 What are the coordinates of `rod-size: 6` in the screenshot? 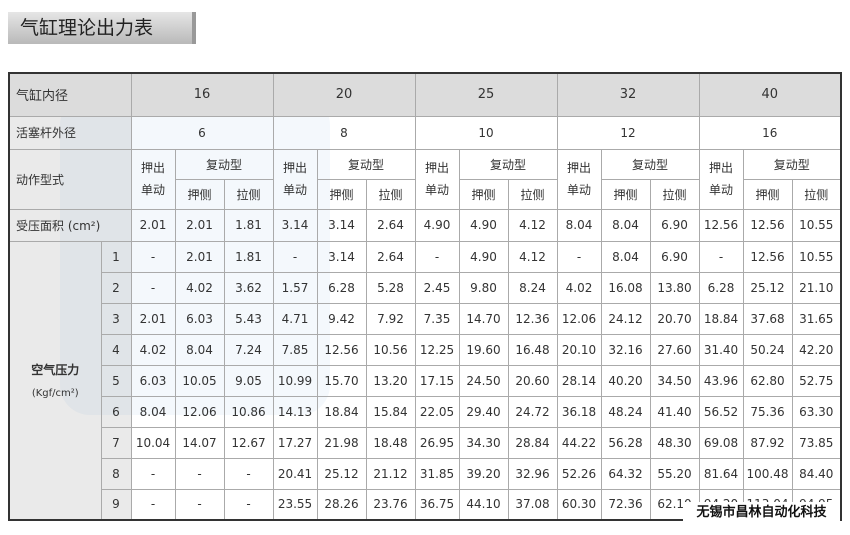 It's located at (202, 132).